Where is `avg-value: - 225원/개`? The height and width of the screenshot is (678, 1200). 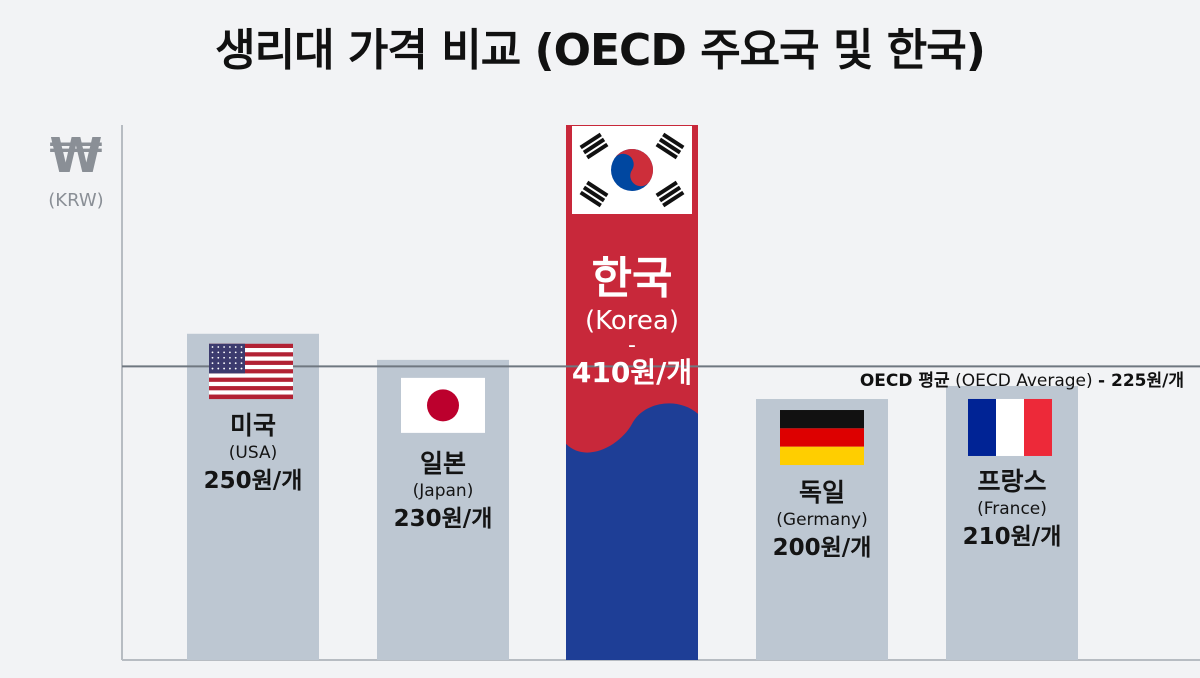
avg-value: - 225원/개 is located at coordinates (1141, 381).